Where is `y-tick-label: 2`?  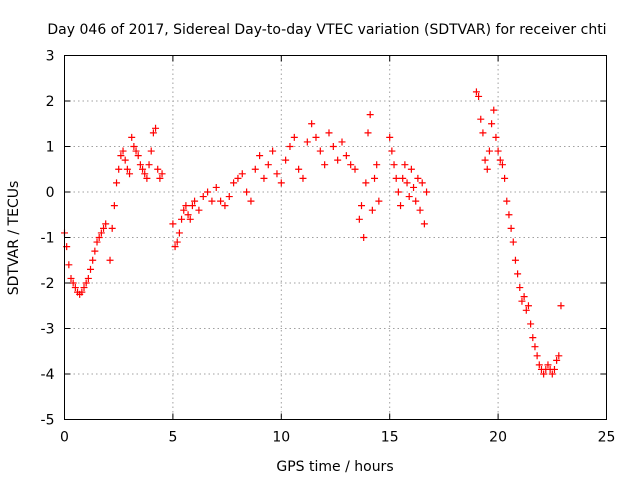
y-tick-label: 2 is located at coordinates (50, 102).